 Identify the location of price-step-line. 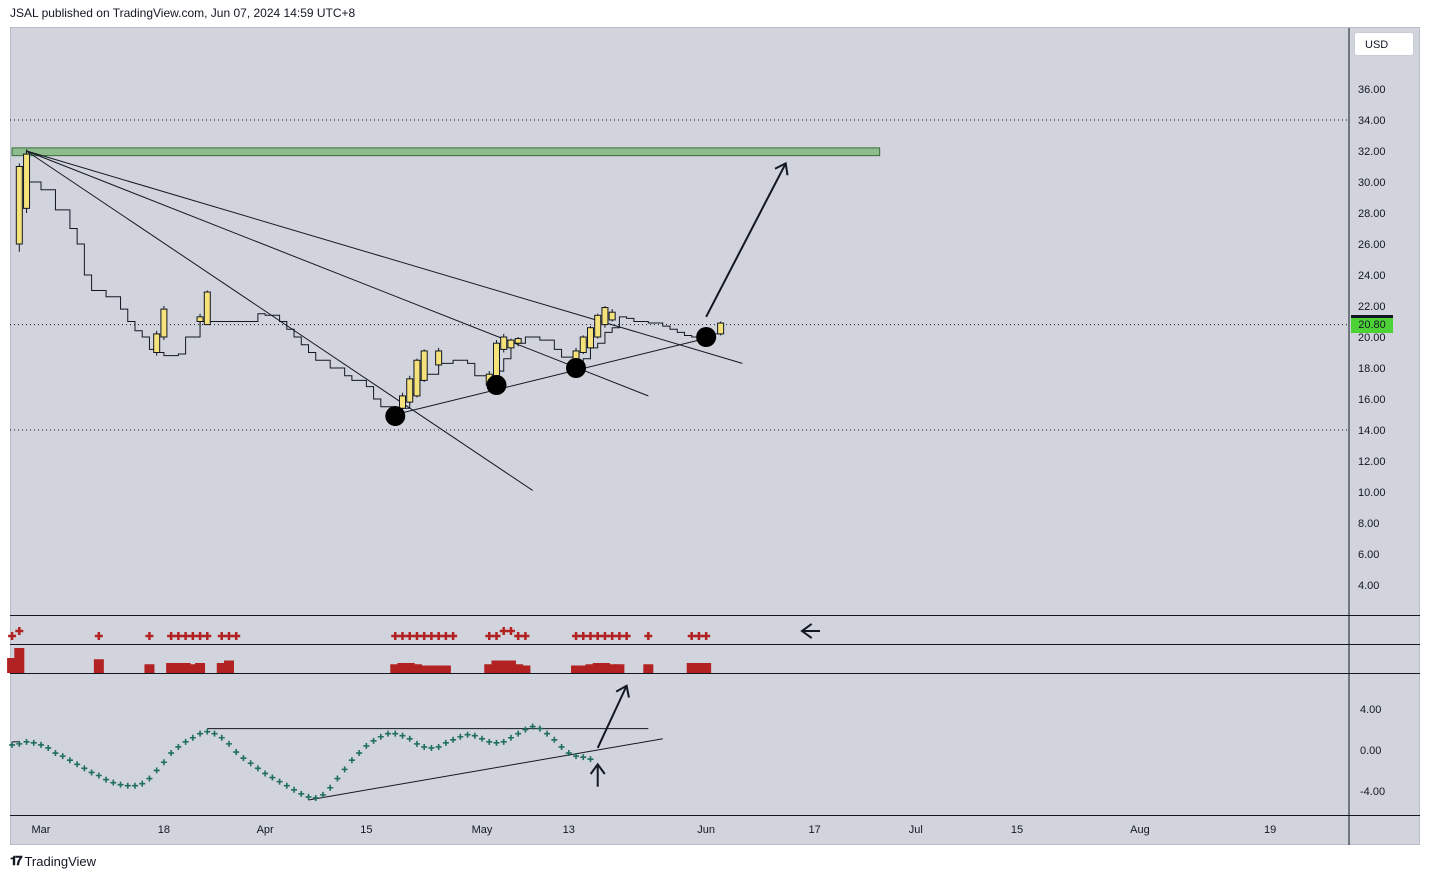
(370, 289).